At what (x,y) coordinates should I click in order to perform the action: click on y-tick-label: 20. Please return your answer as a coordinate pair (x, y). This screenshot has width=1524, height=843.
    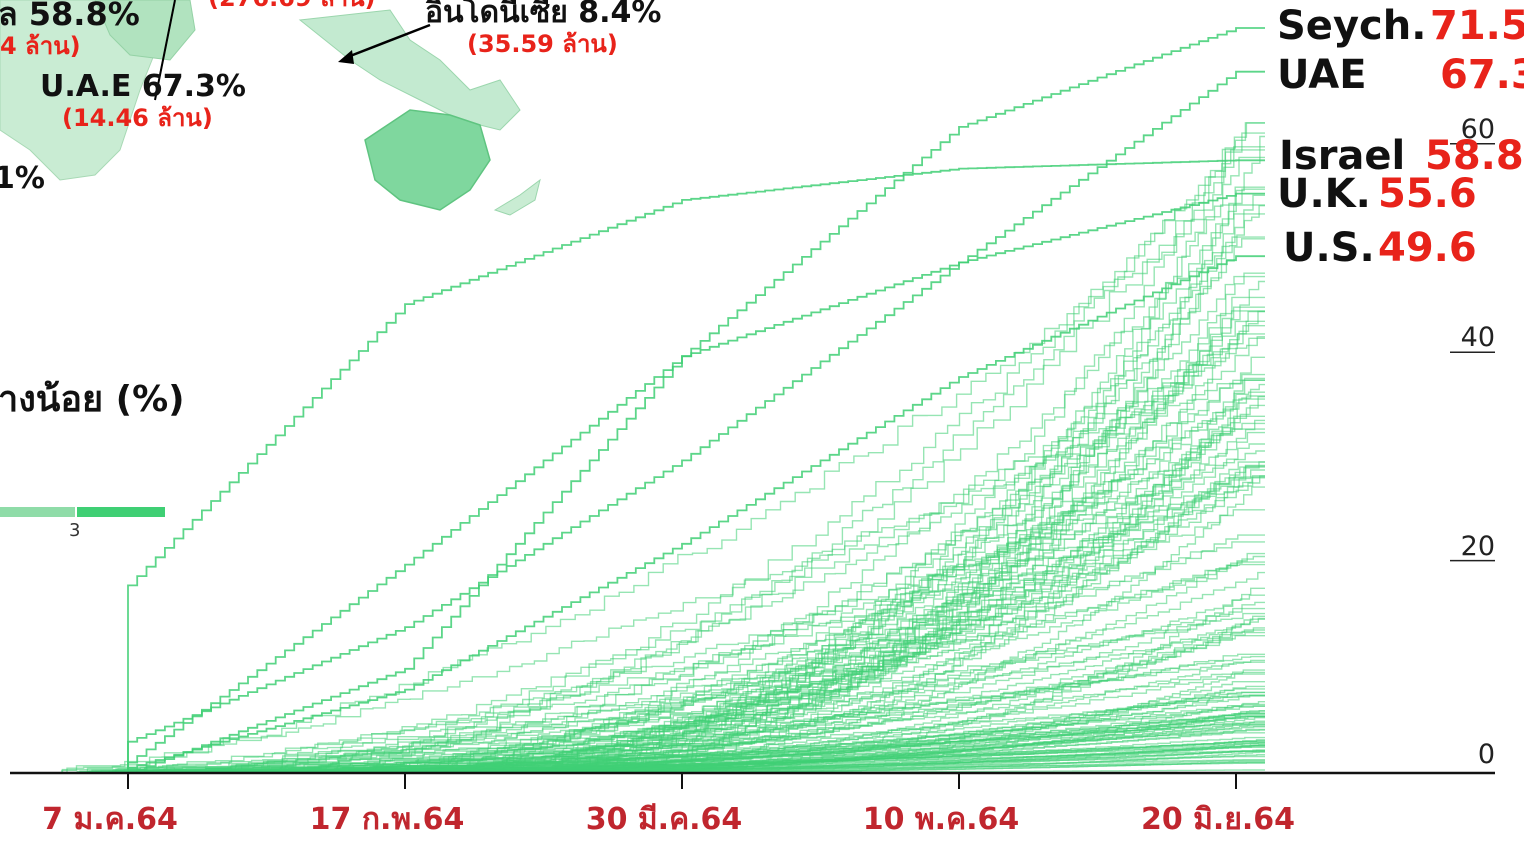
    Looking at the image, I should click on (1477, 546).